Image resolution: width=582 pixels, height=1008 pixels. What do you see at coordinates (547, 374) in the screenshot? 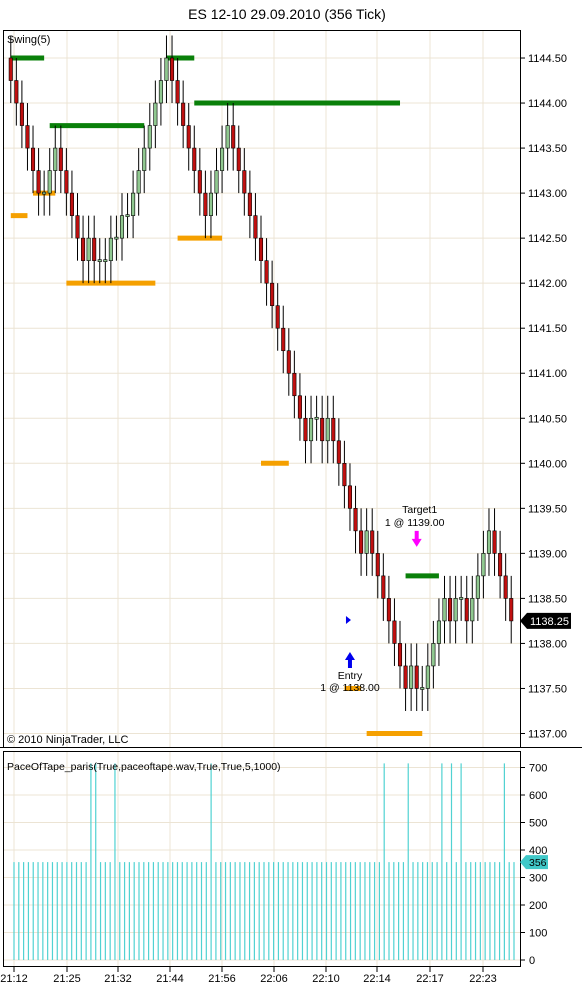
I see `price-tick-label: 1141.00` at bounding box center [547, 374].